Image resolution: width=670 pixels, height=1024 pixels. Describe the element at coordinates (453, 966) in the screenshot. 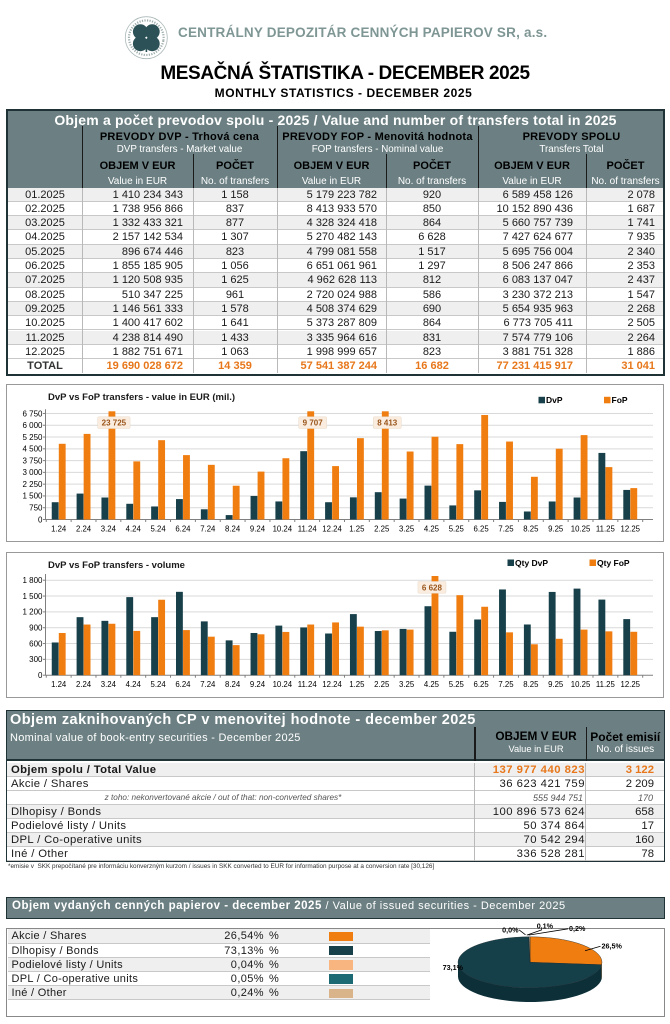

I see `svg-text: 73,1%` at that location.